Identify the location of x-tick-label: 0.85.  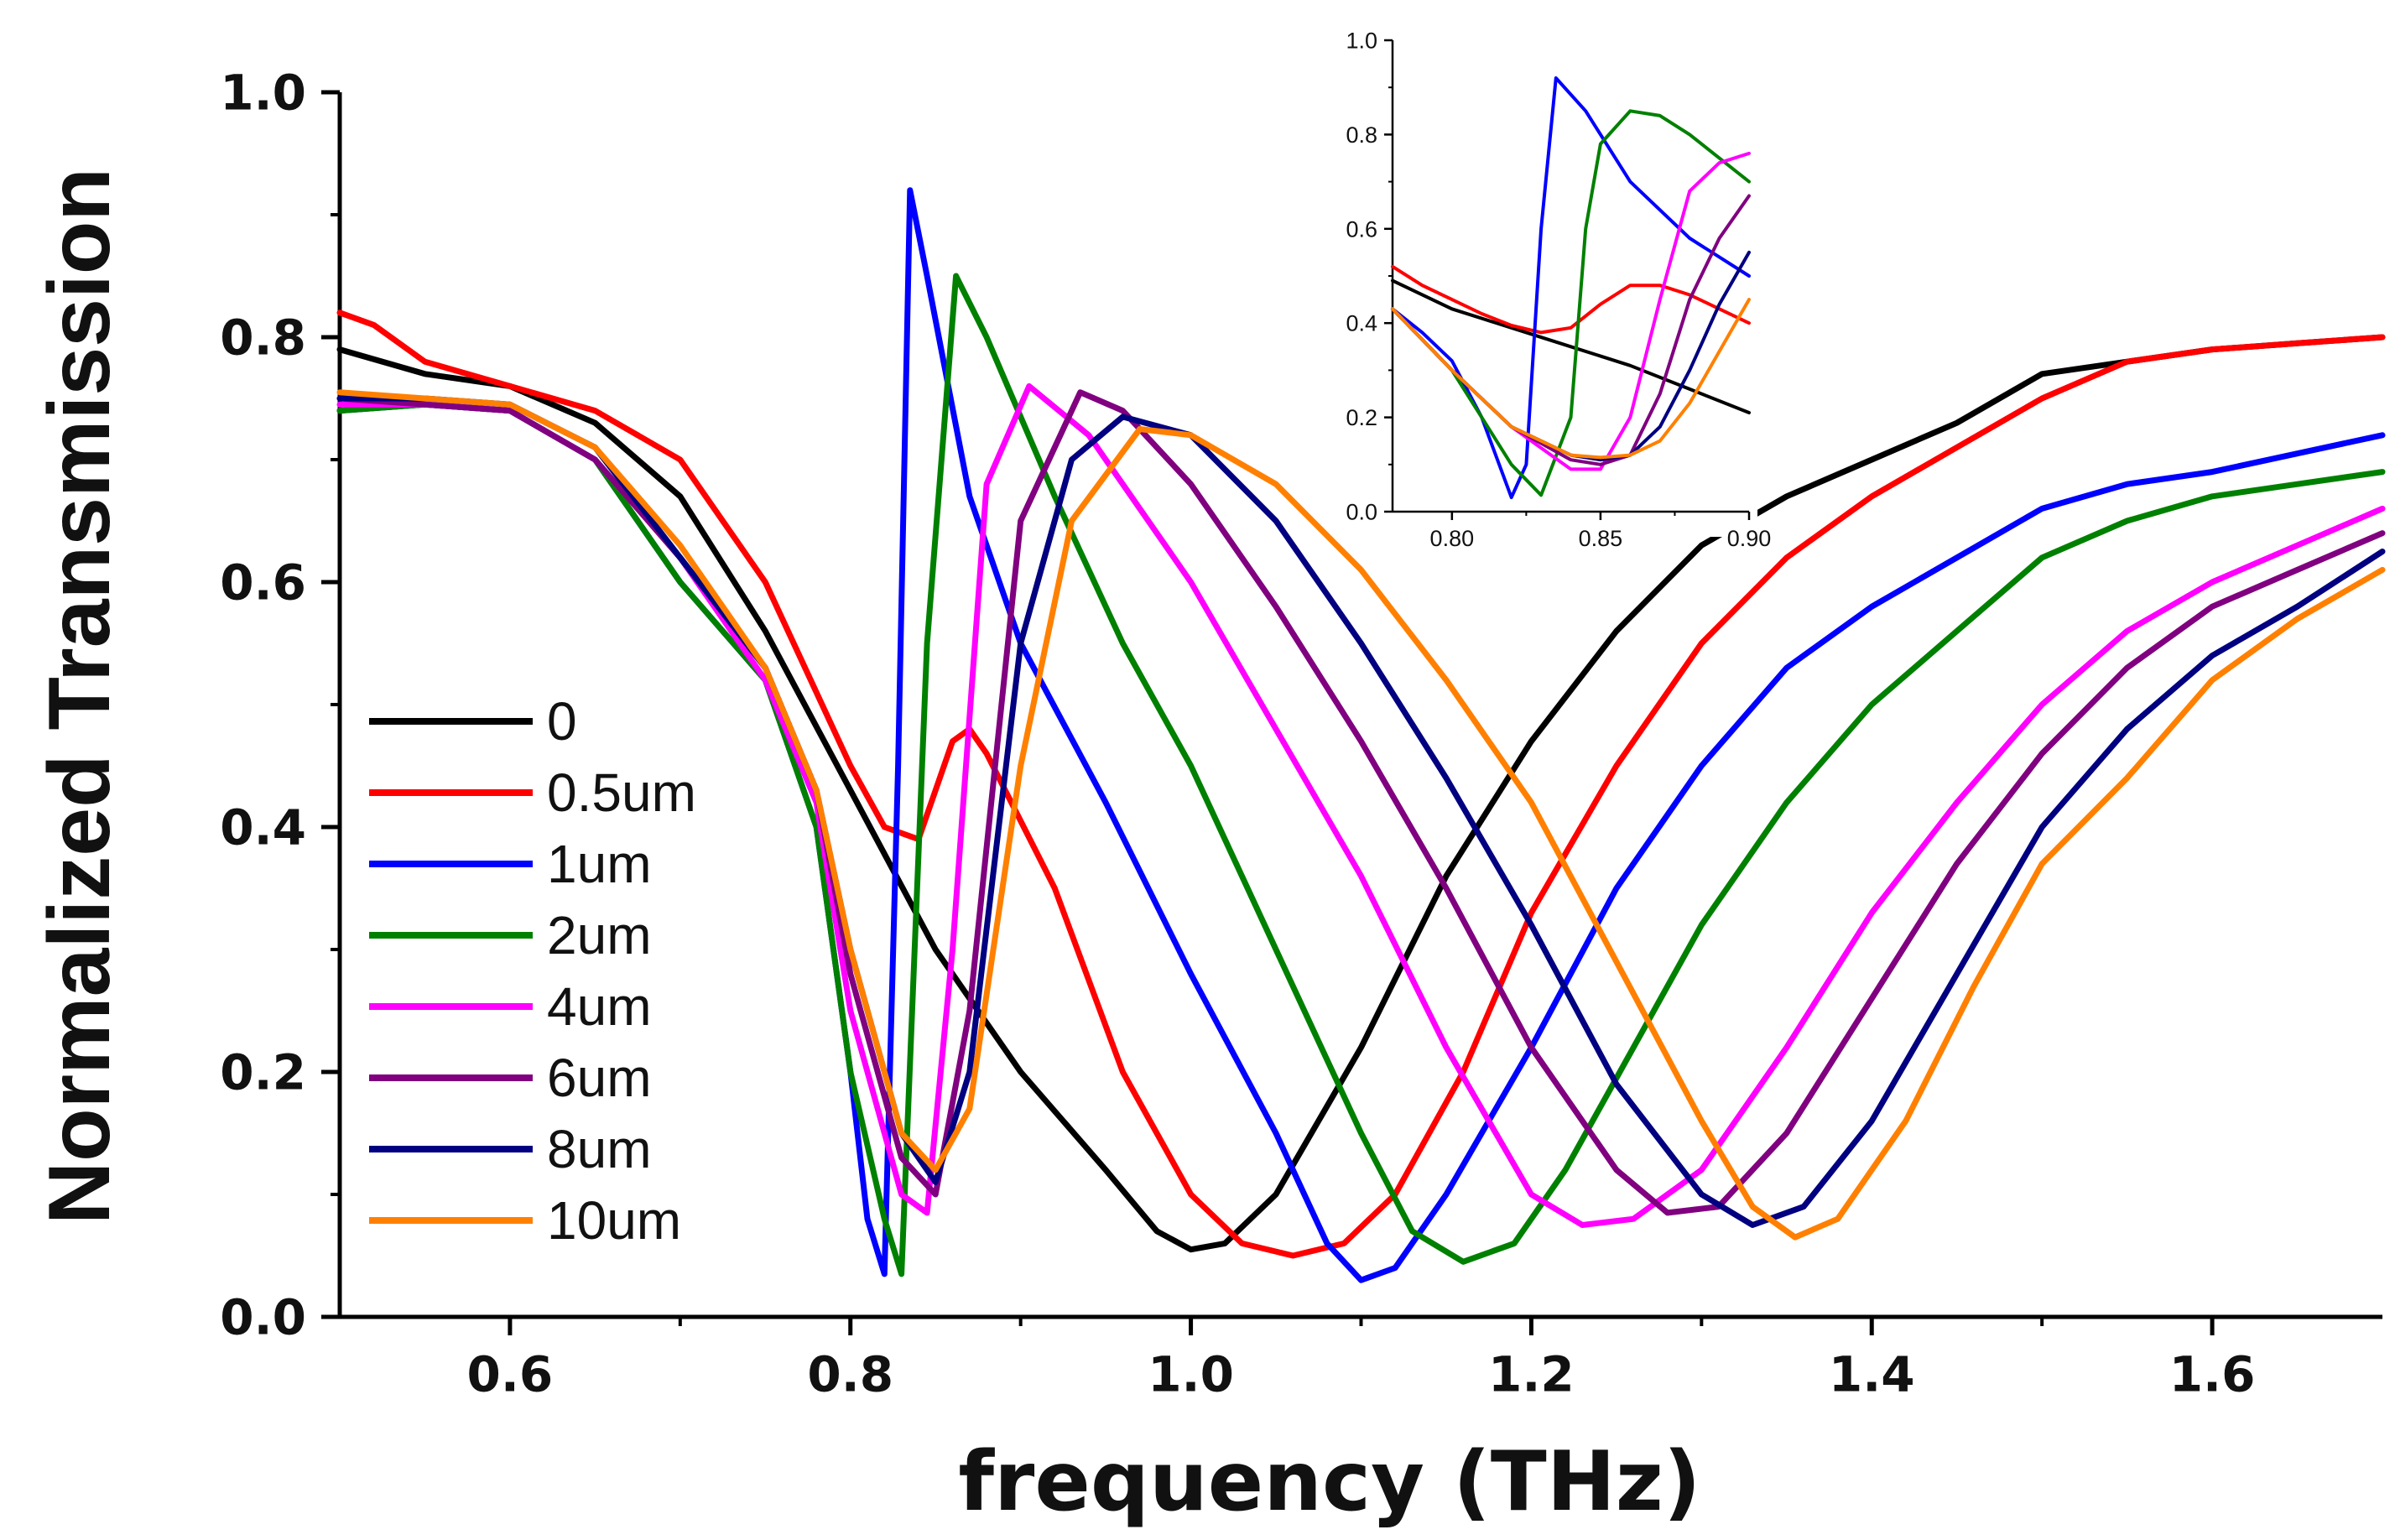
(1601, 539).